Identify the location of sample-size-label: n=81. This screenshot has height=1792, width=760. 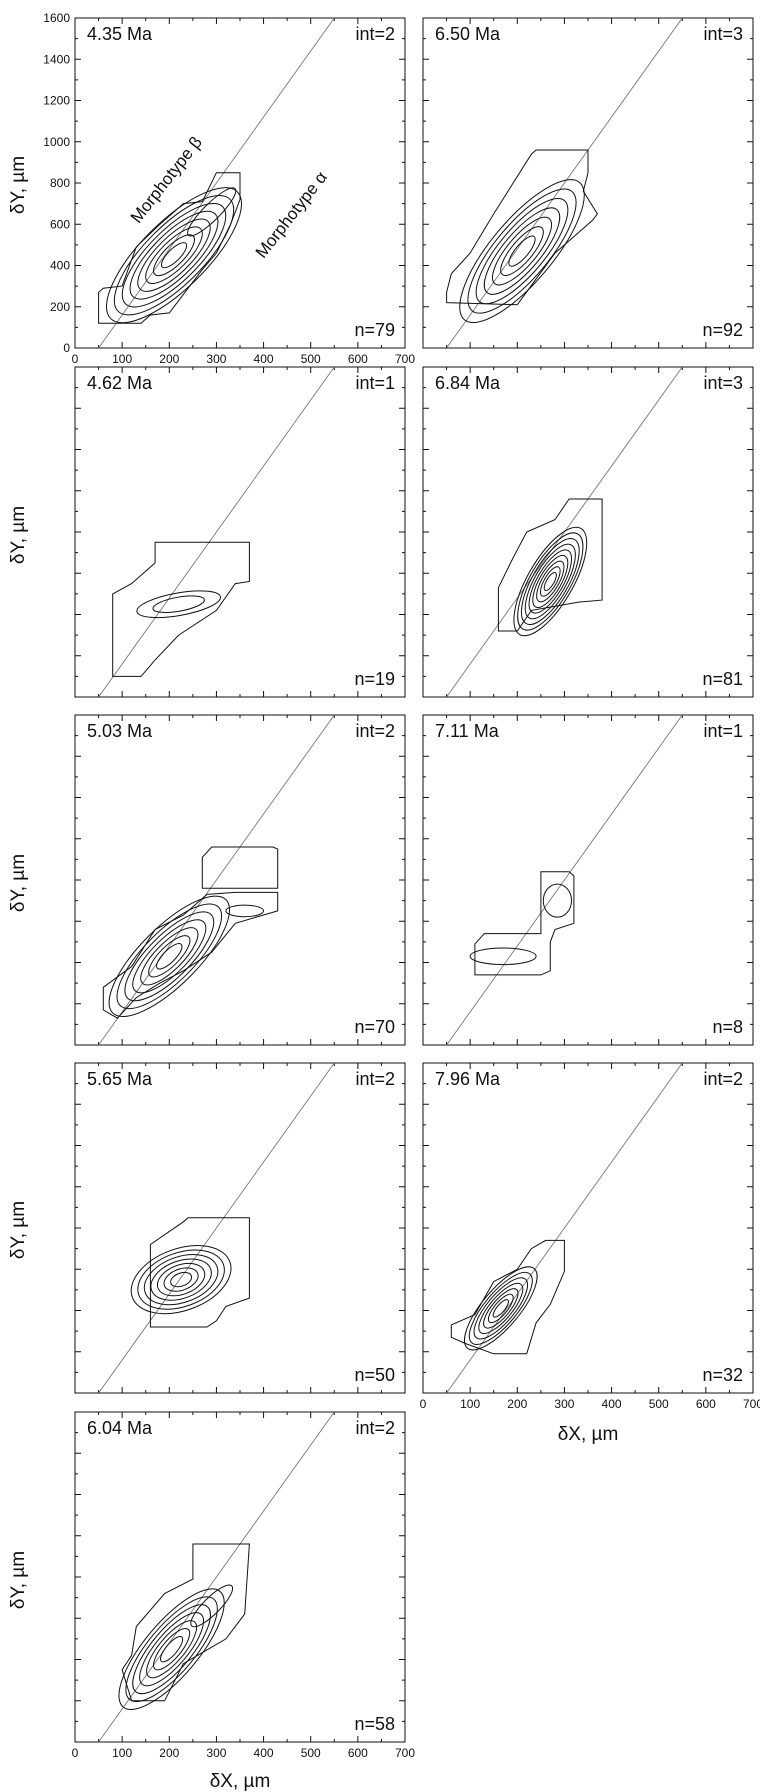
(722, 679).